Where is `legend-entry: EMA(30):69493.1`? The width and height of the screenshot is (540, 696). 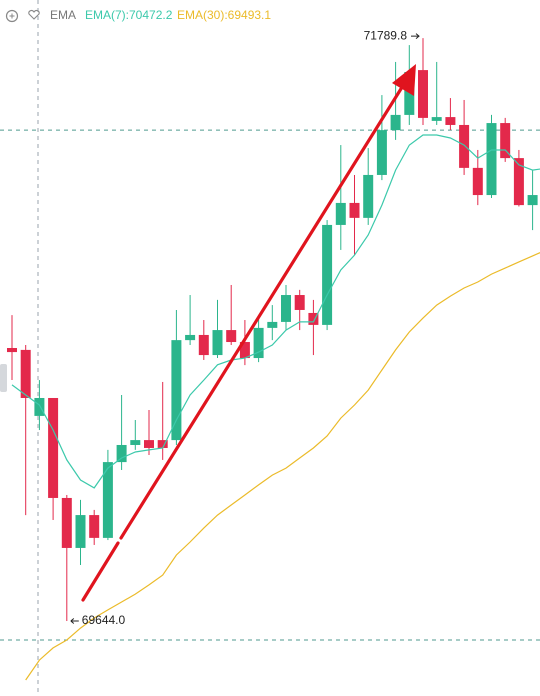 legend-entry: EMA(30):69493.1 is located at coordinates (224, 15).